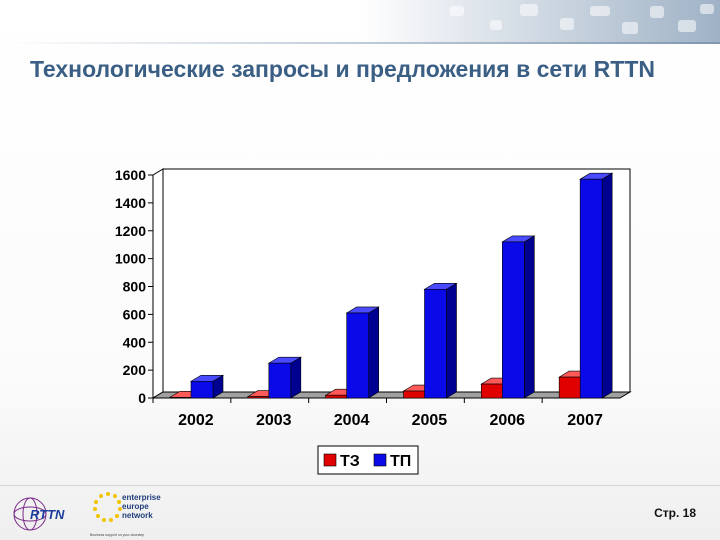  I want to click on y-tick-label: 600, so click(135, 314).